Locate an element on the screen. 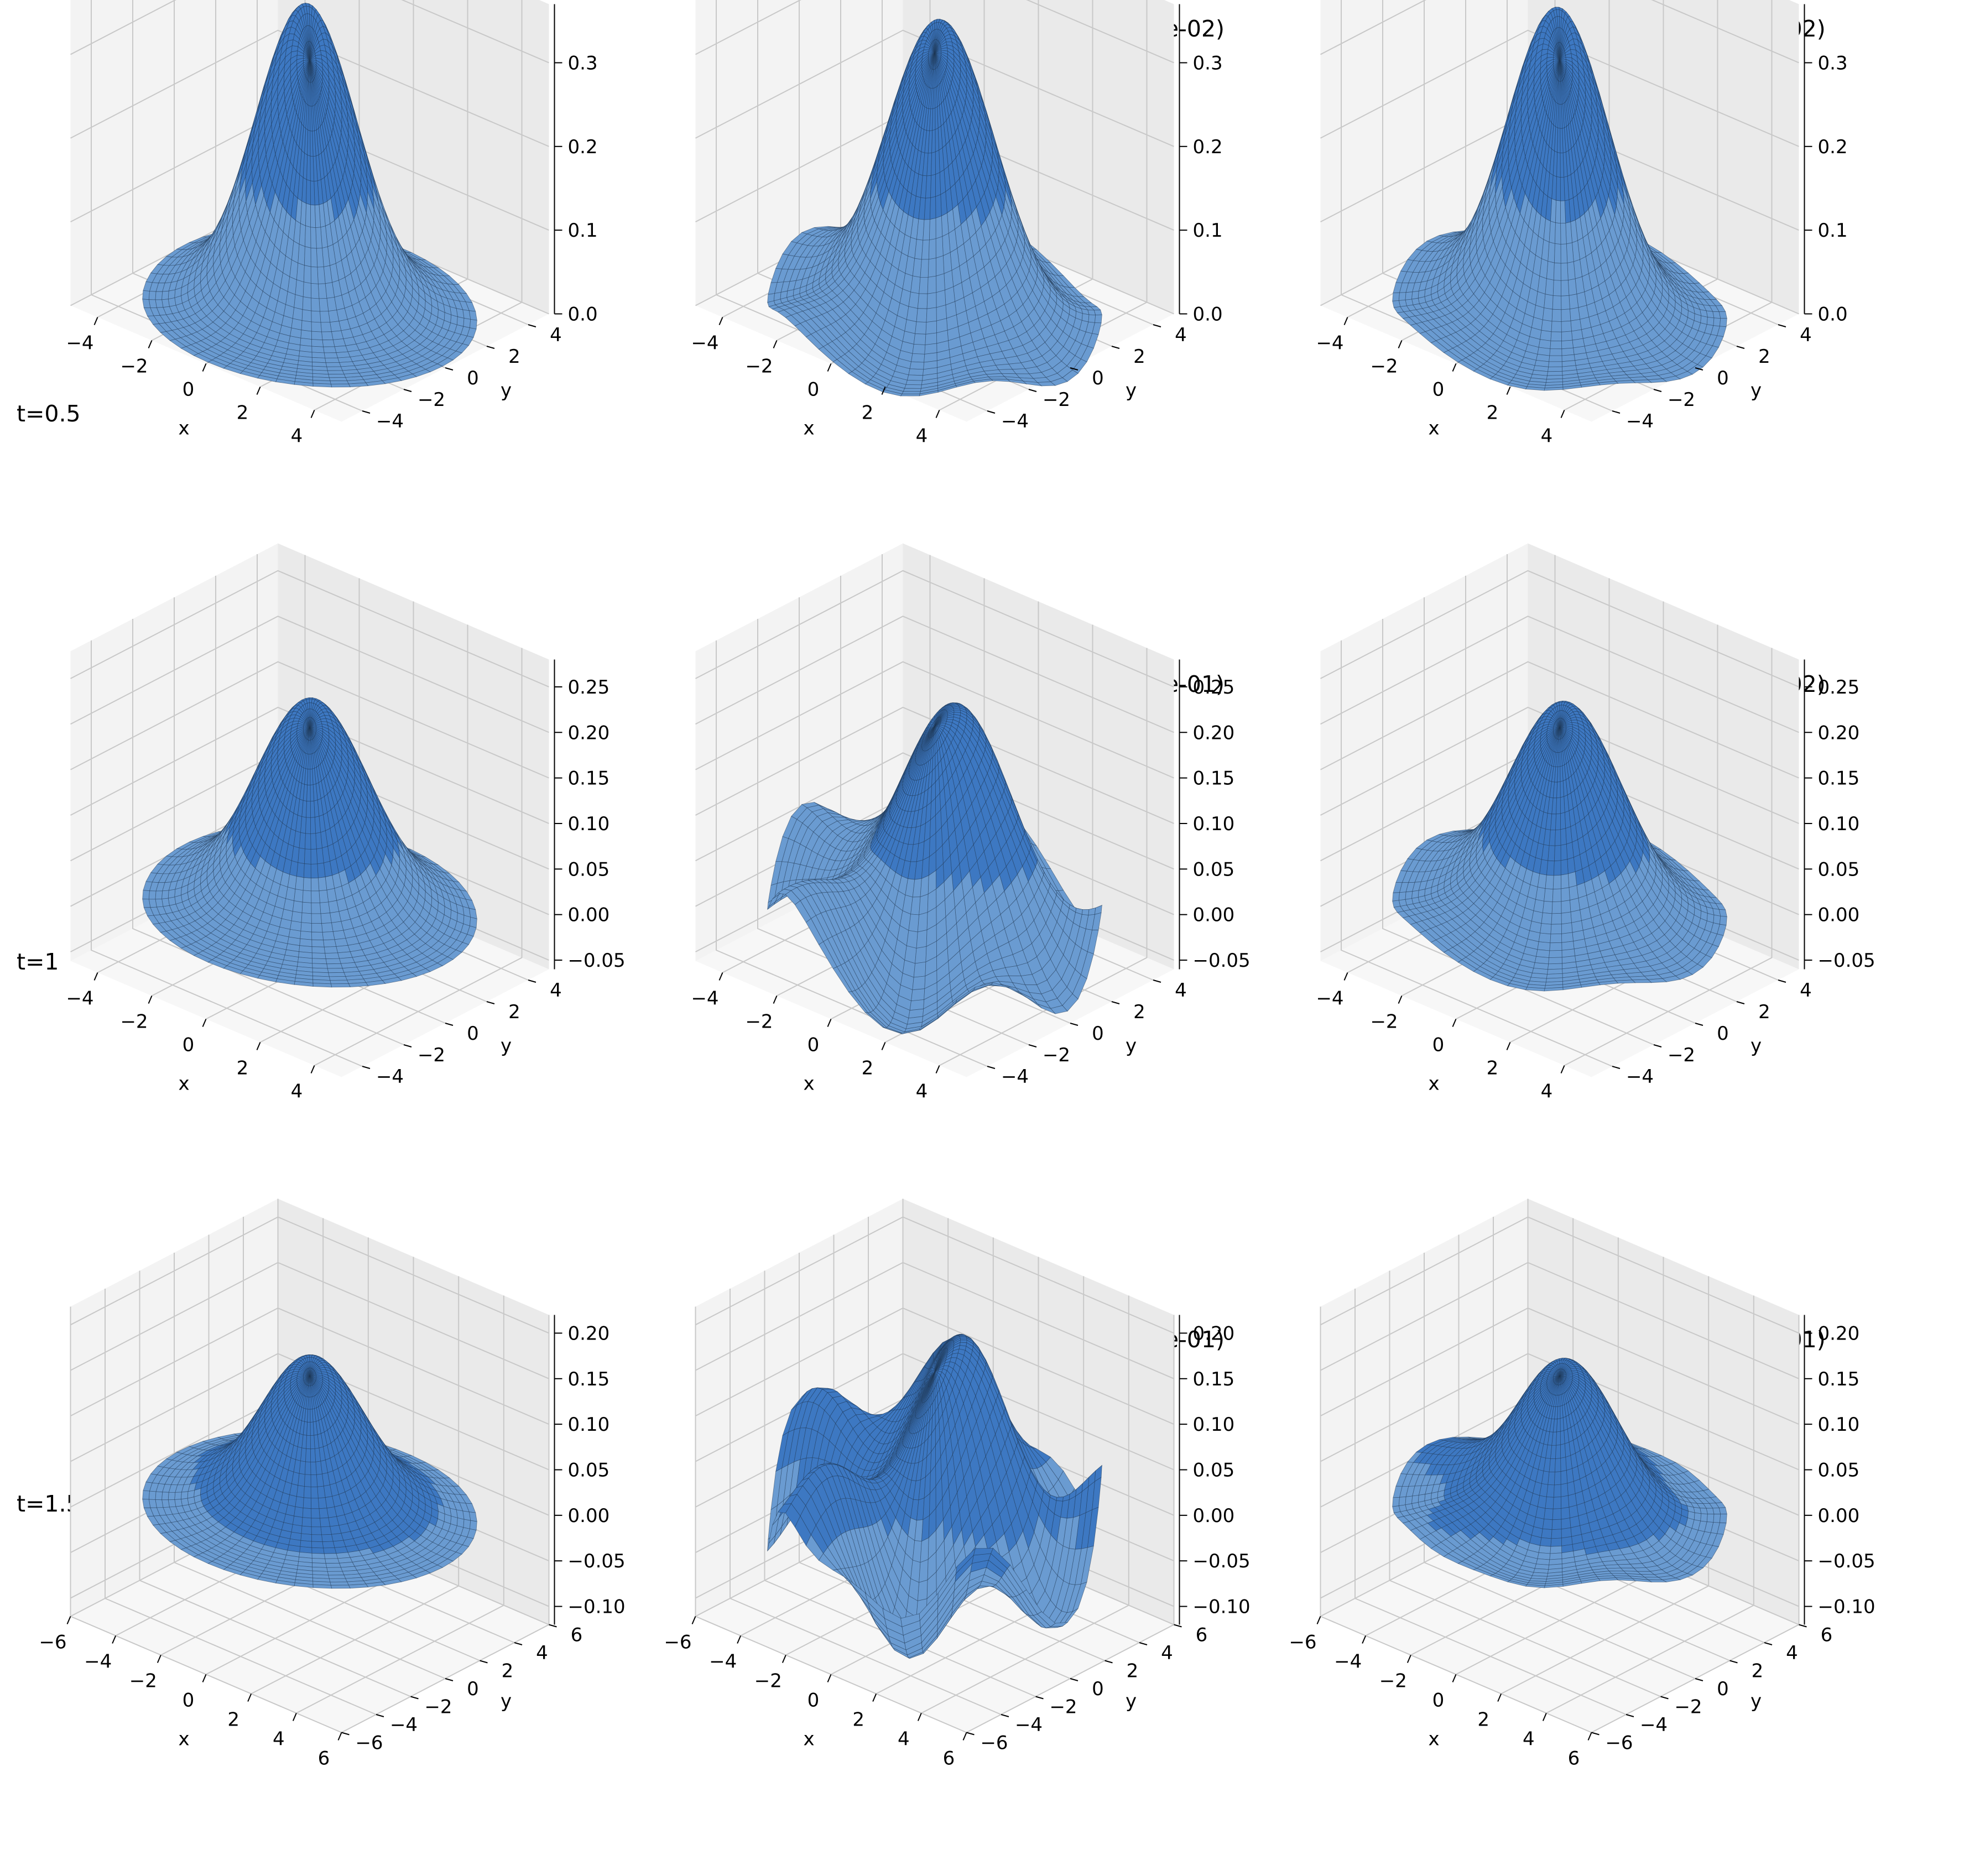  grid-line-z is located at coordinates (309, 32).